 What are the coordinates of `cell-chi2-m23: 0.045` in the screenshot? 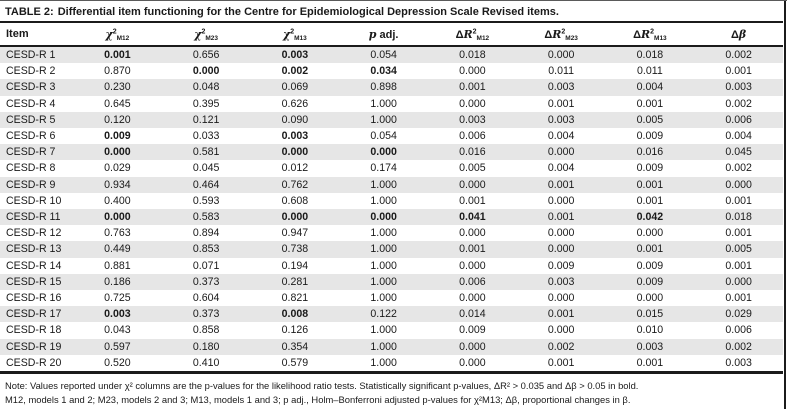 It's located at (206, 168).